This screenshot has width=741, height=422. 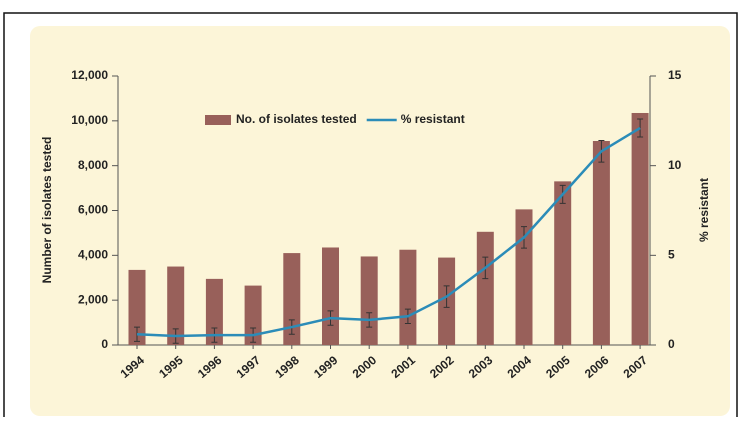 I want to click on y-tick-label: 0, so click(x=104, y=344).